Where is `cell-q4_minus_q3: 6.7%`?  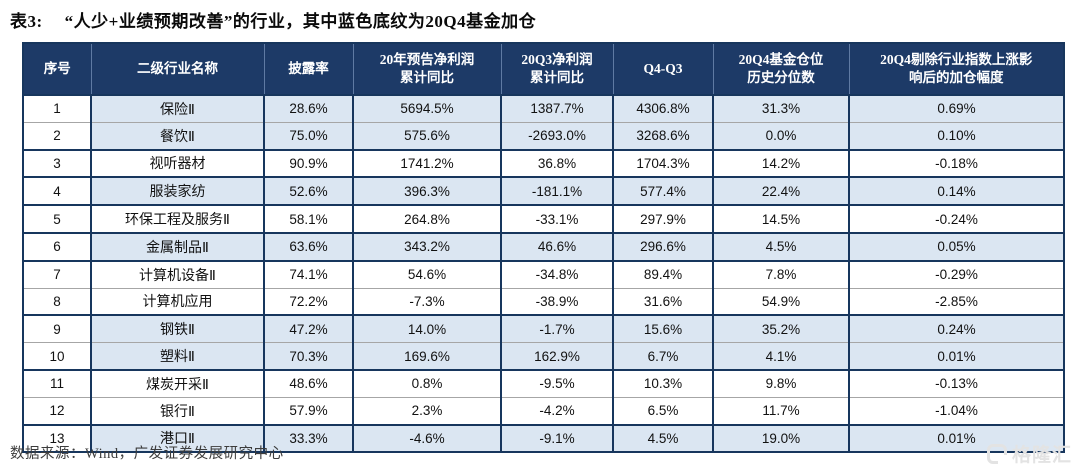 cell-q4_minus_q3: 6.7% is located at coordinates (662, 356).